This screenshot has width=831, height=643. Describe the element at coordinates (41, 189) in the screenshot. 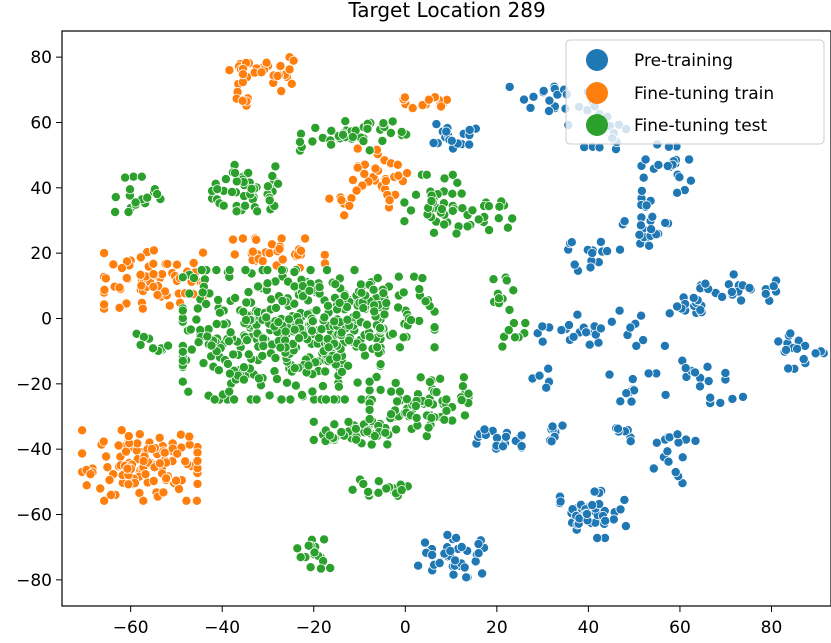

I see `y-tick-label: 40` at that location.